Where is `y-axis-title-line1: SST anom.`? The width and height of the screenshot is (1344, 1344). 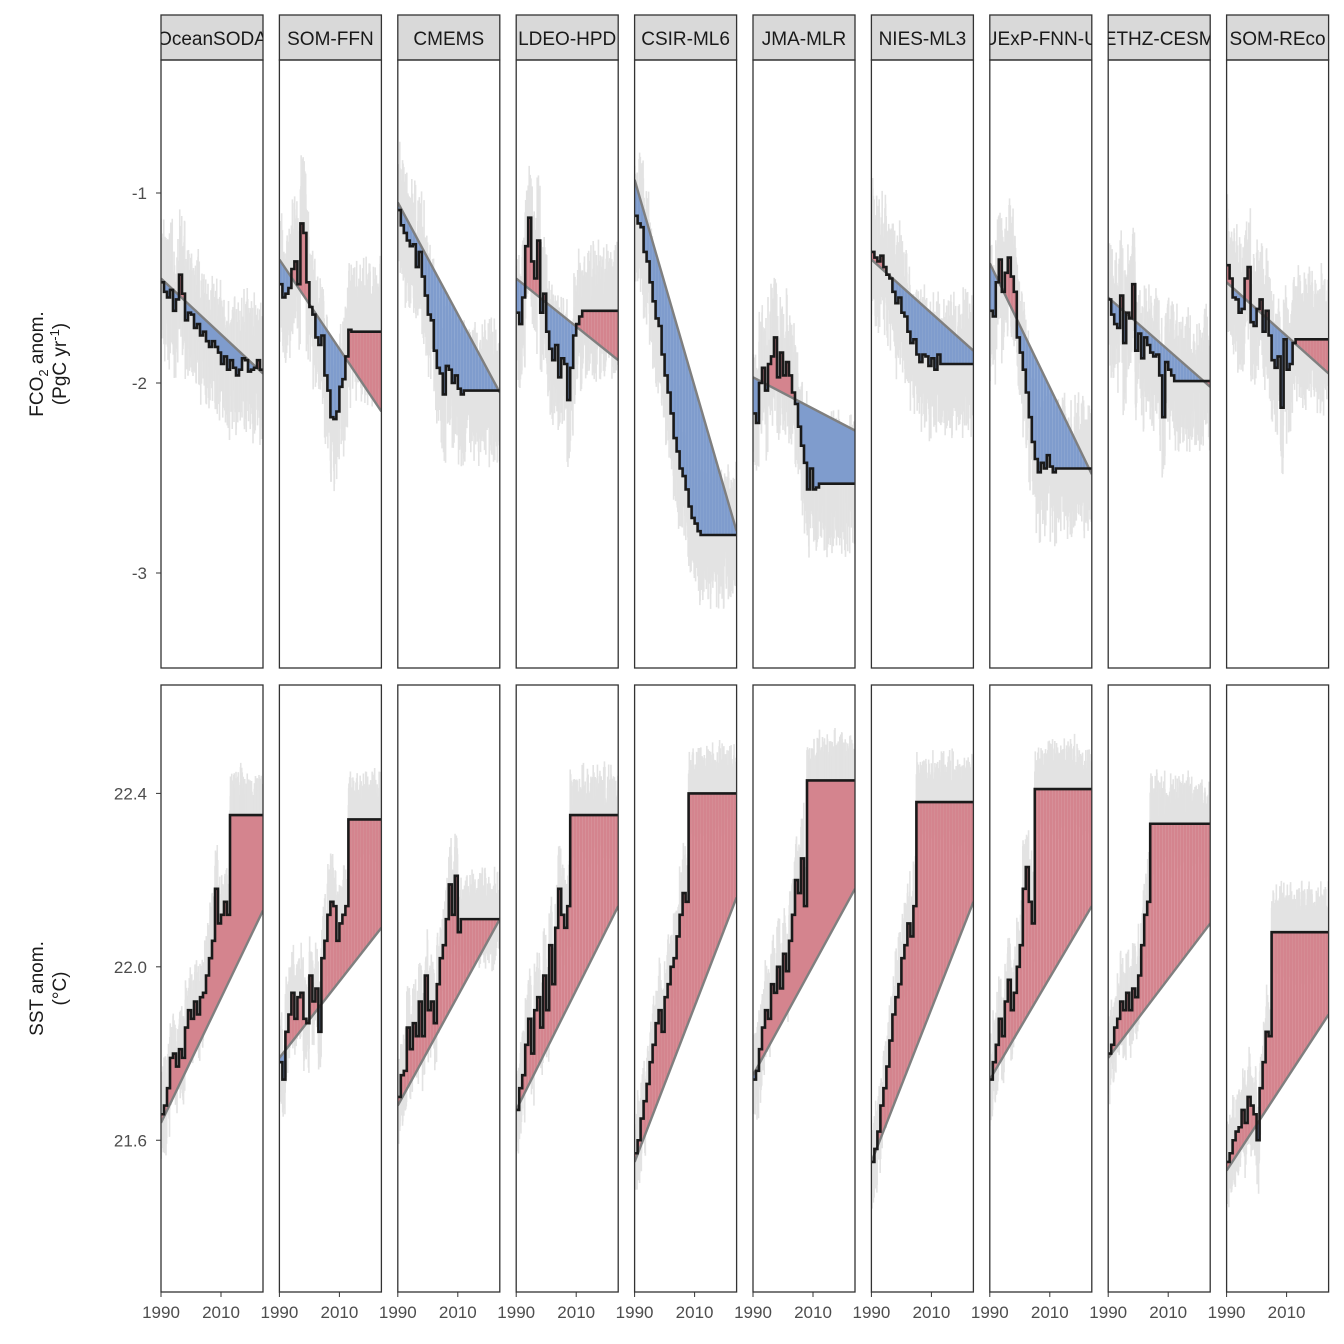
y-axis-title-line1: SST anom. is located at coordinates (37, 988).